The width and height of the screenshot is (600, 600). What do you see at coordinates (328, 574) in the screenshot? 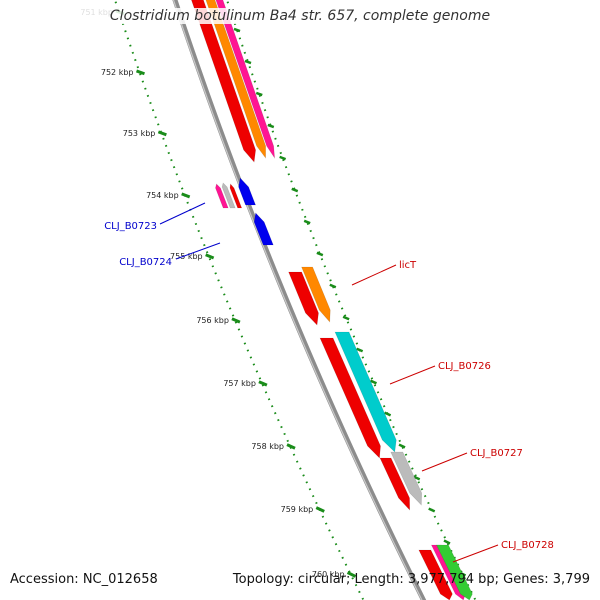
I see `kbp-tick-label: 760 kbp` at bounding box center [328, 574].